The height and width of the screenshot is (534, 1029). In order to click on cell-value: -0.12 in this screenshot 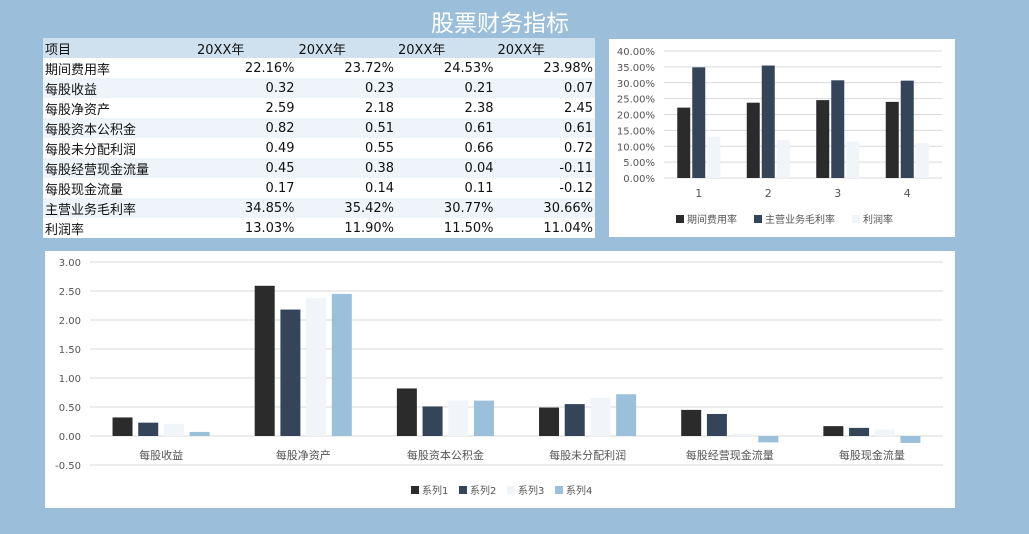, I will do `click(576, 188)`.